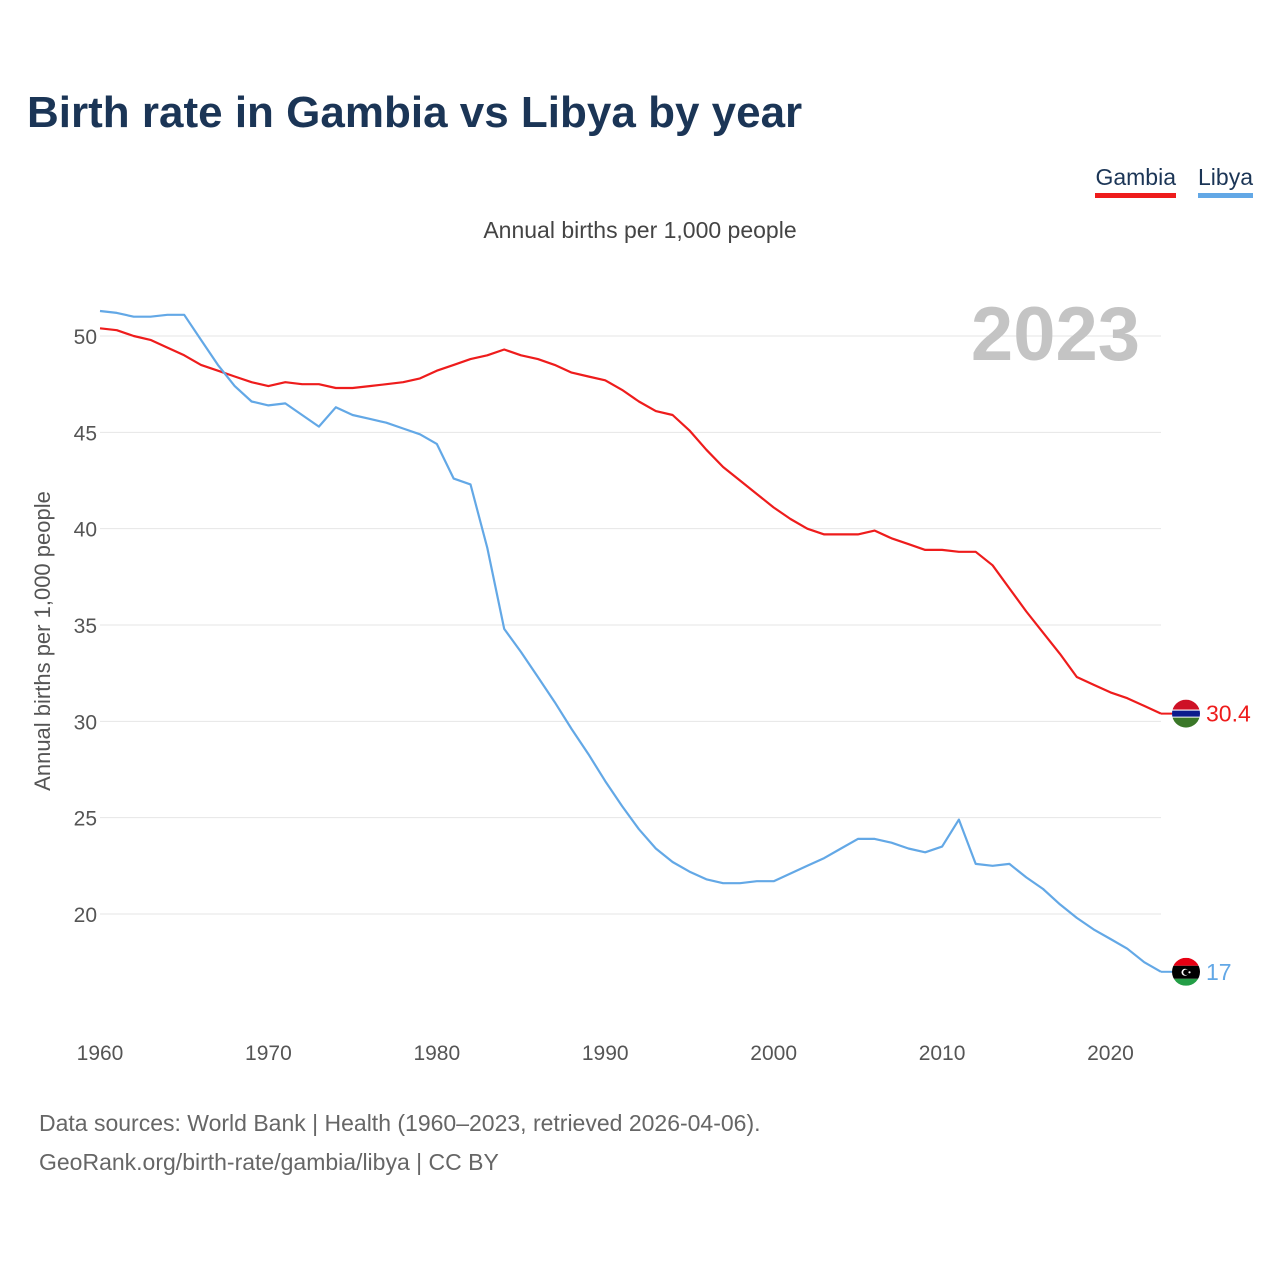 The height and width of the screenshot is (1280, 1280). I want to click on x-tick-1990: 1990, so click(605, 1053).